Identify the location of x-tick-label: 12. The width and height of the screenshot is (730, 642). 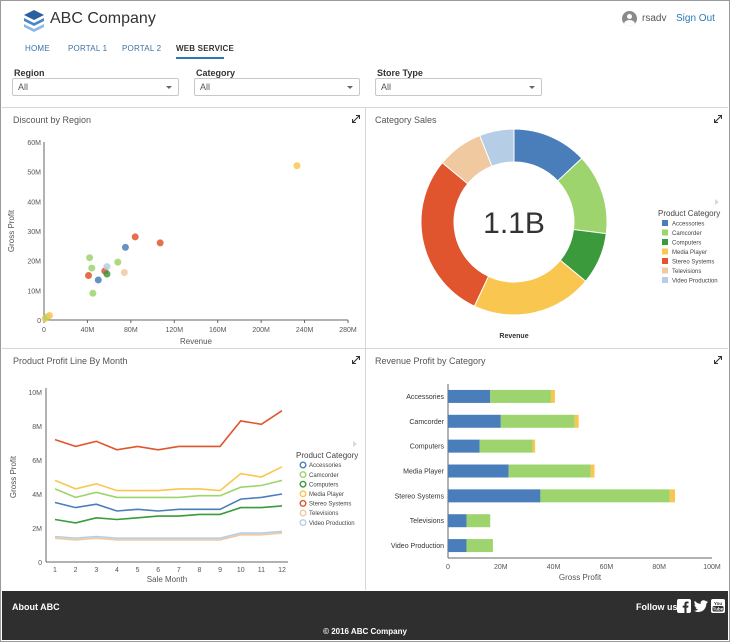
(282, 570).